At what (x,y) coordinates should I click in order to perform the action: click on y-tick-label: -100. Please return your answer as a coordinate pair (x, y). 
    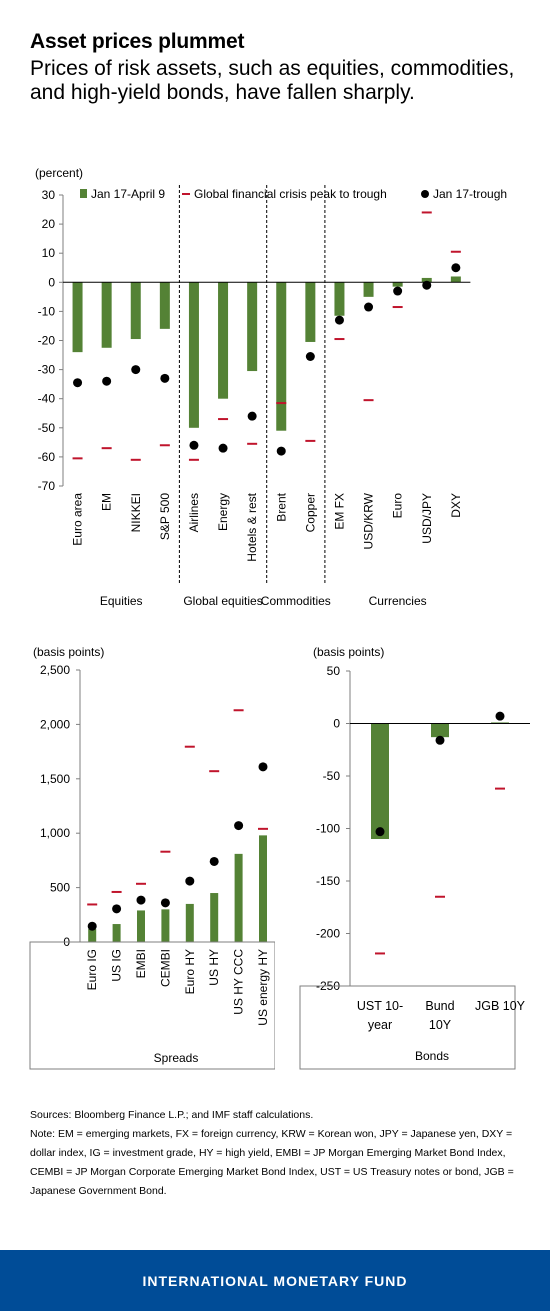
    Looking at the image, I should click on (328, 829).